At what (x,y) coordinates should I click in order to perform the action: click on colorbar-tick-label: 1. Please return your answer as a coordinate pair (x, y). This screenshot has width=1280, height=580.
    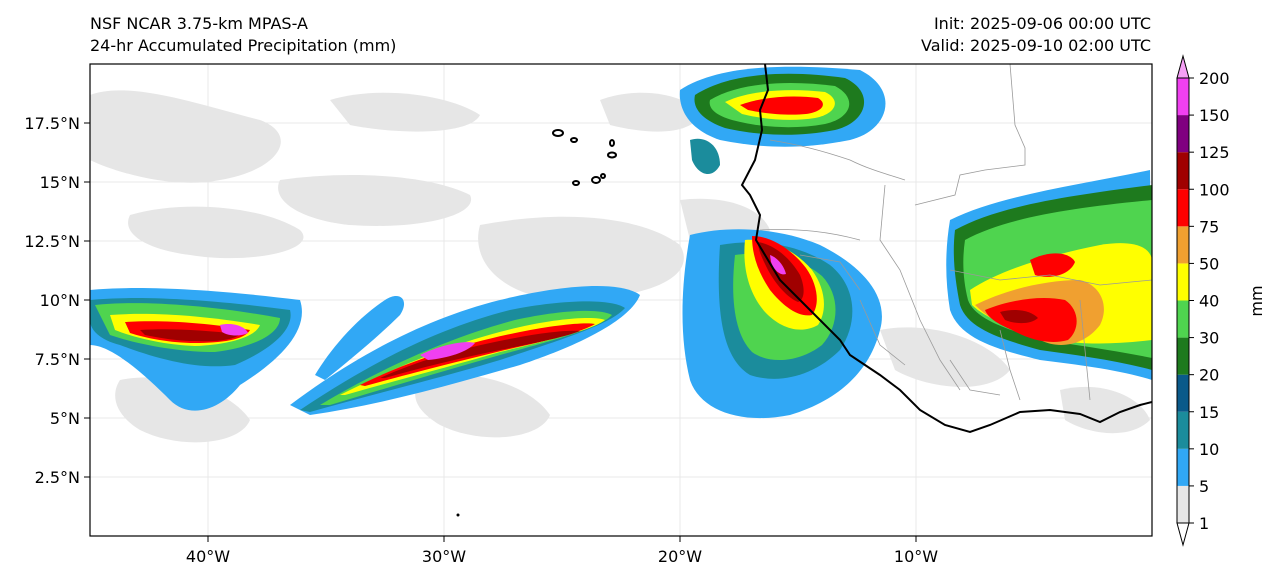
    Looking at the image, I should click on (1204, 523).